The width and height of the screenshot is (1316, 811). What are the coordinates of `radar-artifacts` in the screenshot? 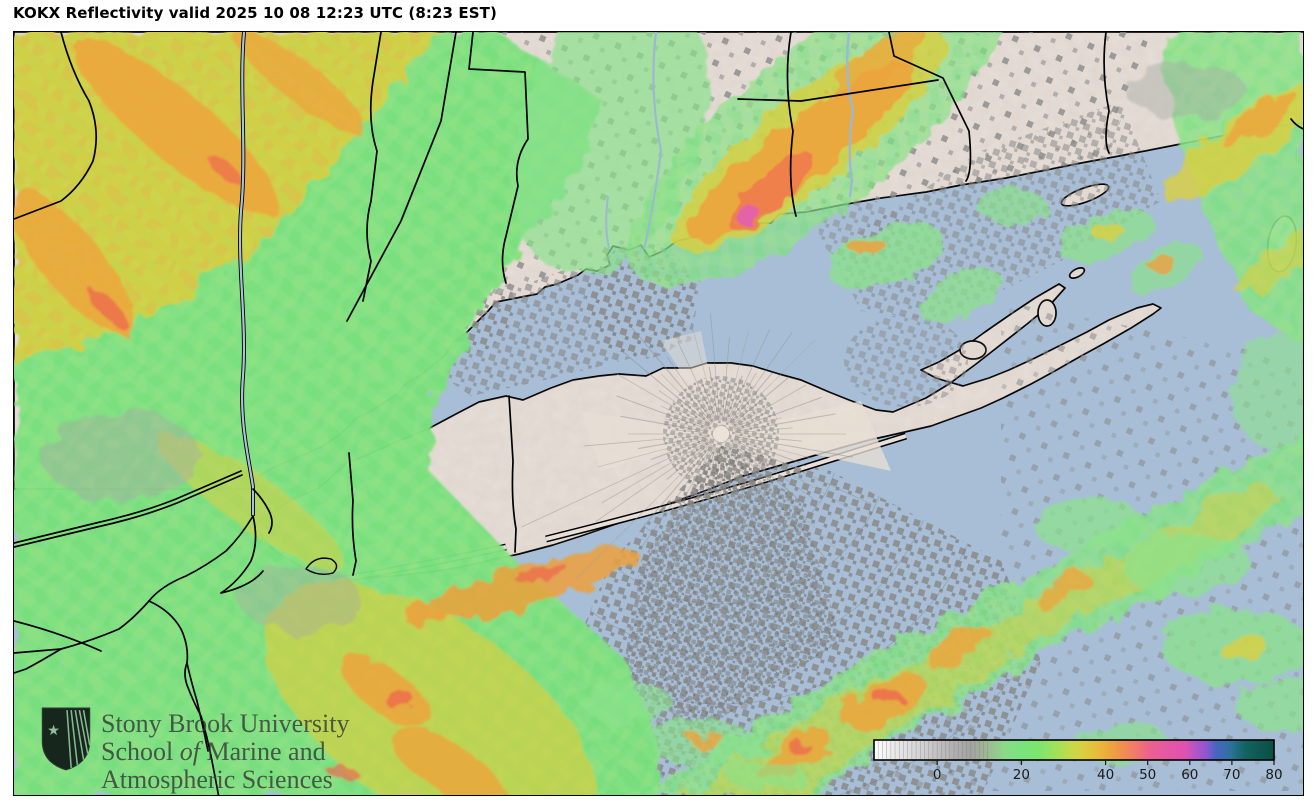 It's located at (706, 471).